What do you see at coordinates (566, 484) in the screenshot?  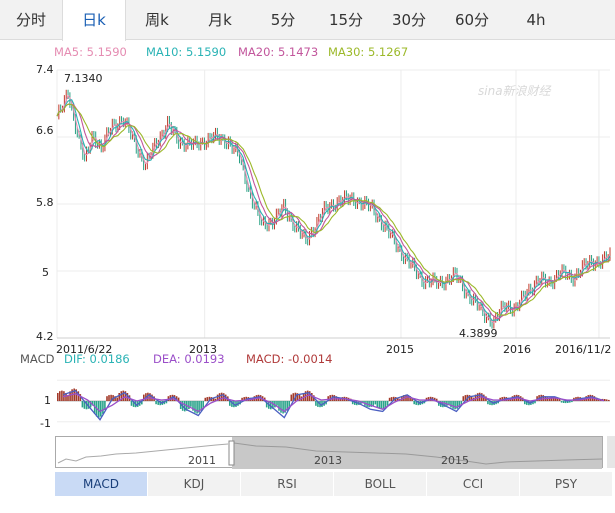 I see `tab-psy: PSY` at bounding box center [566, 484].